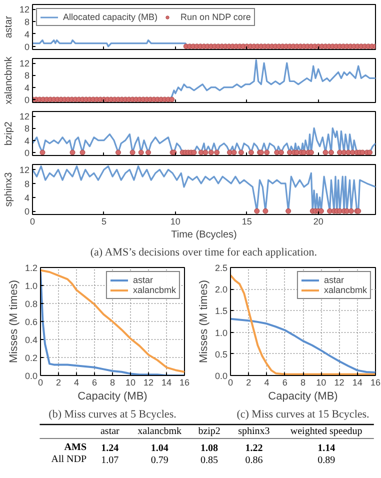 This screenshot has width=381, height=478. I want to click on data-label: 1.22, so click(254, 448).